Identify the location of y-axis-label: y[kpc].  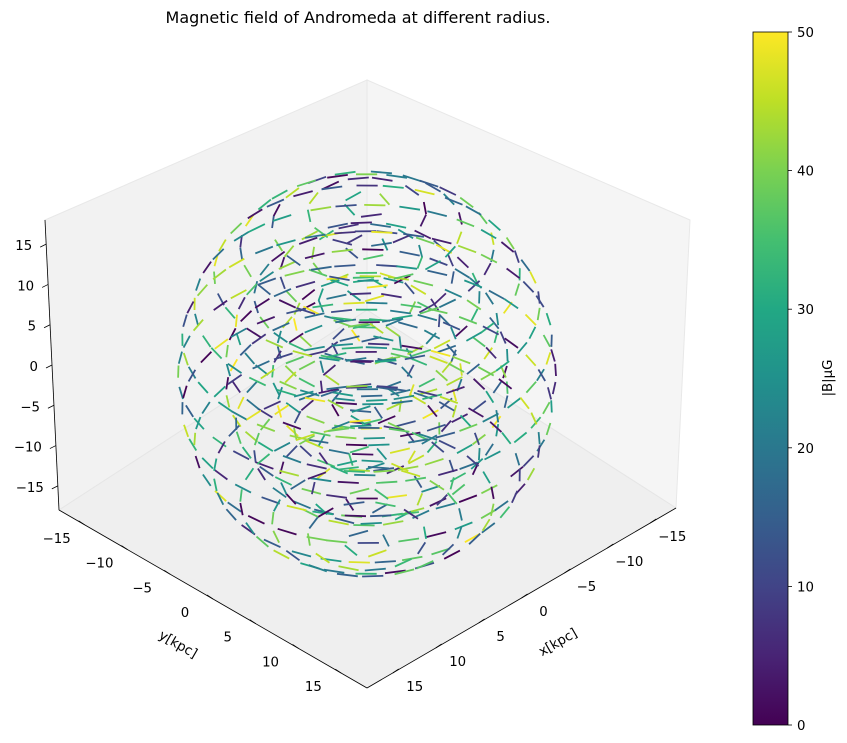
(178, 645).